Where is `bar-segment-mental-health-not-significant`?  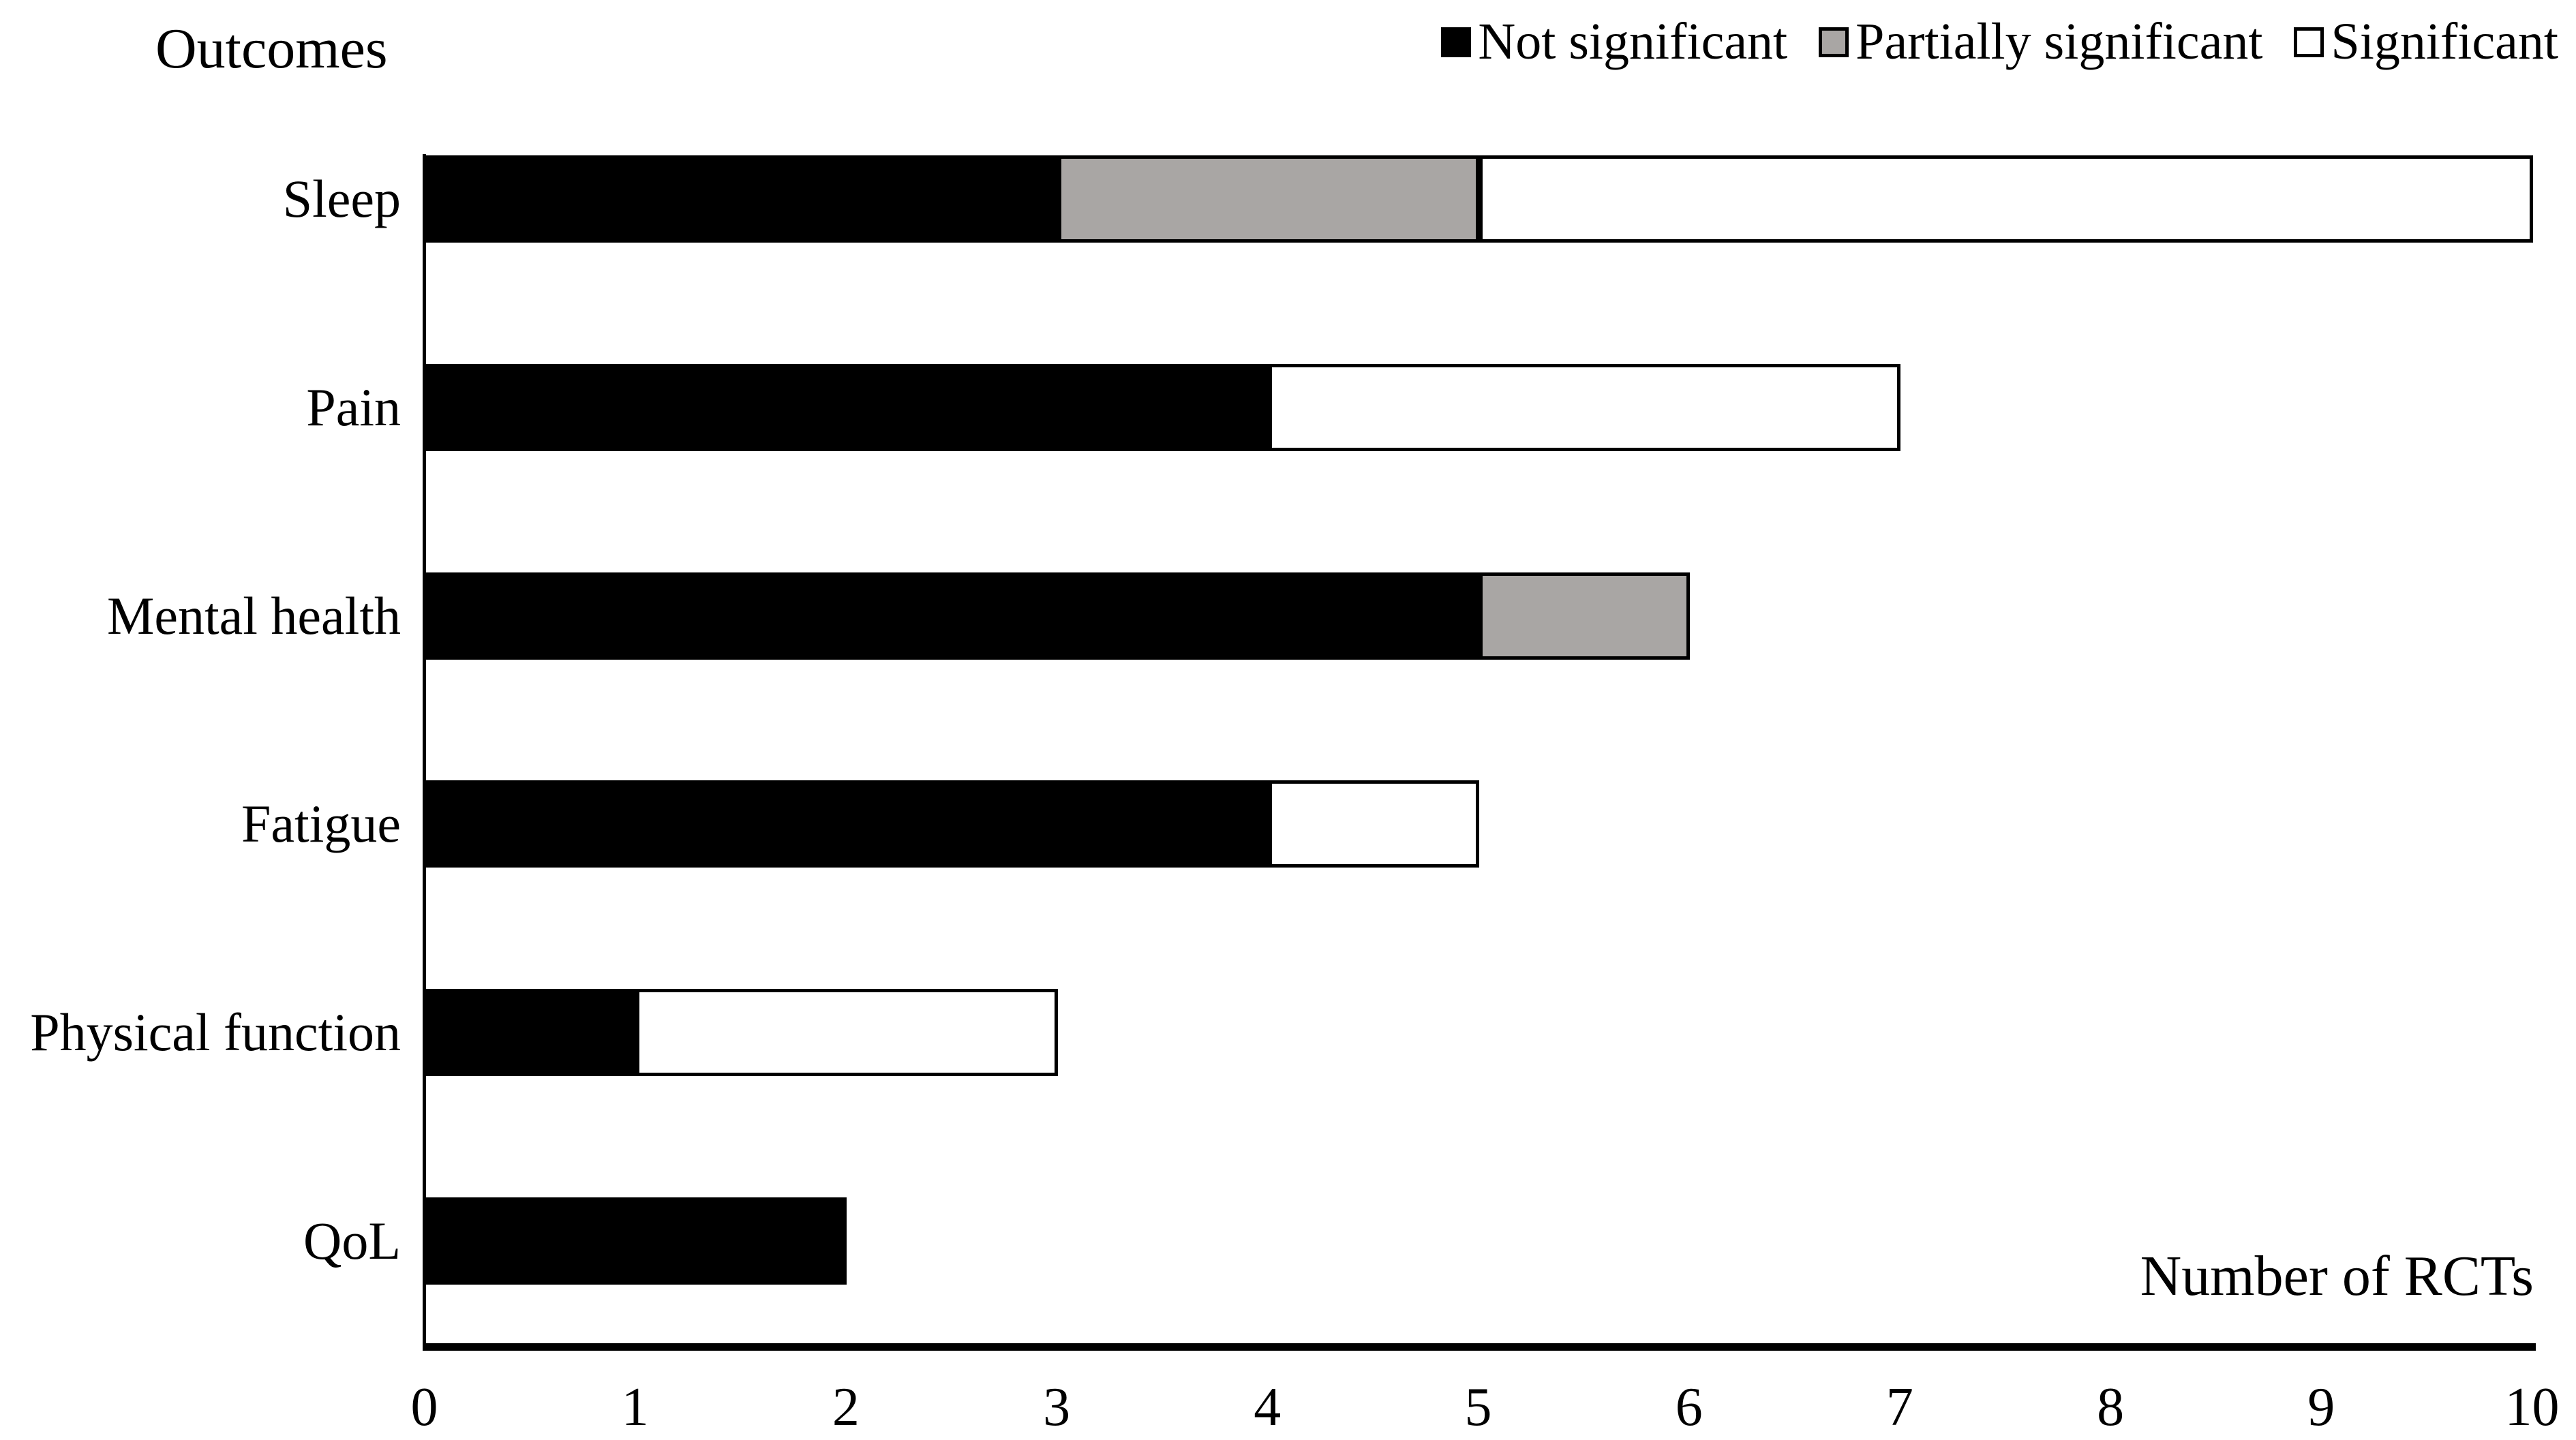
bar-segment-mental-health-not-significant is located at coordinates (952, 616).